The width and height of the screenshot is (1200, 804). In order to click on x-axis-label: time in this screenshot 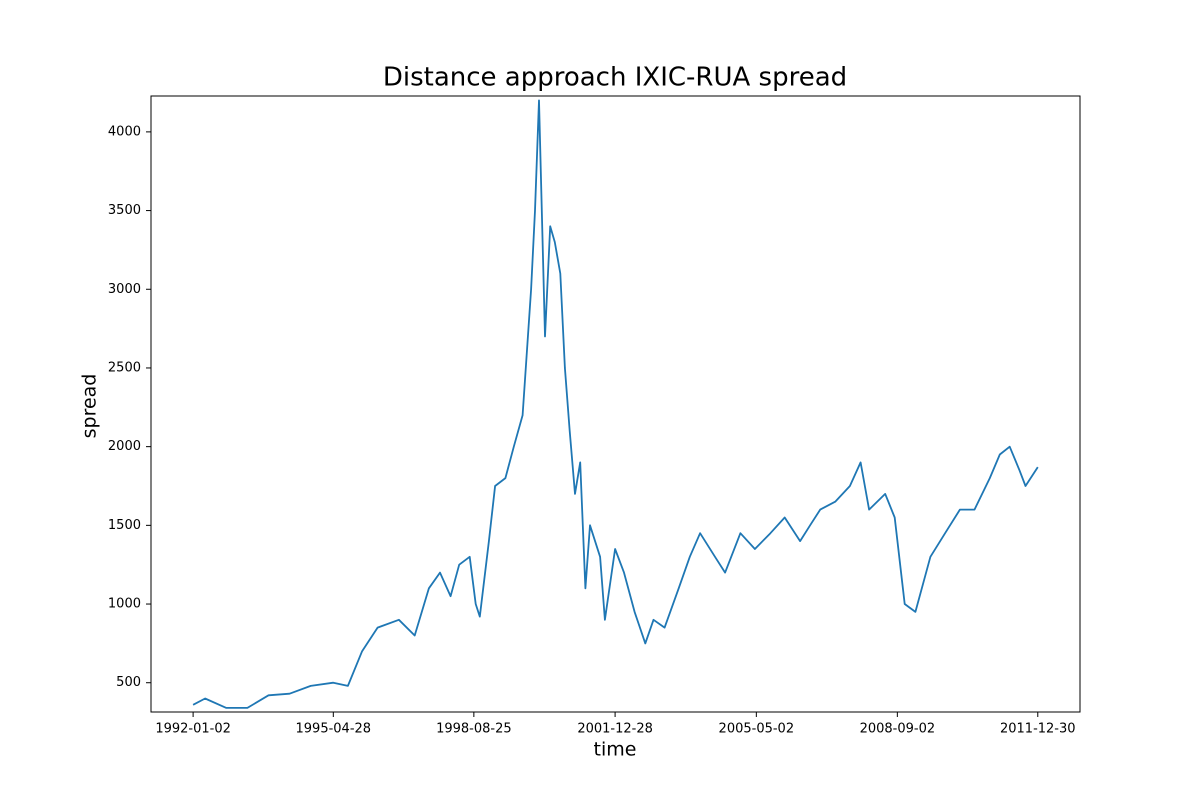, I will do `click(615, 750)`.